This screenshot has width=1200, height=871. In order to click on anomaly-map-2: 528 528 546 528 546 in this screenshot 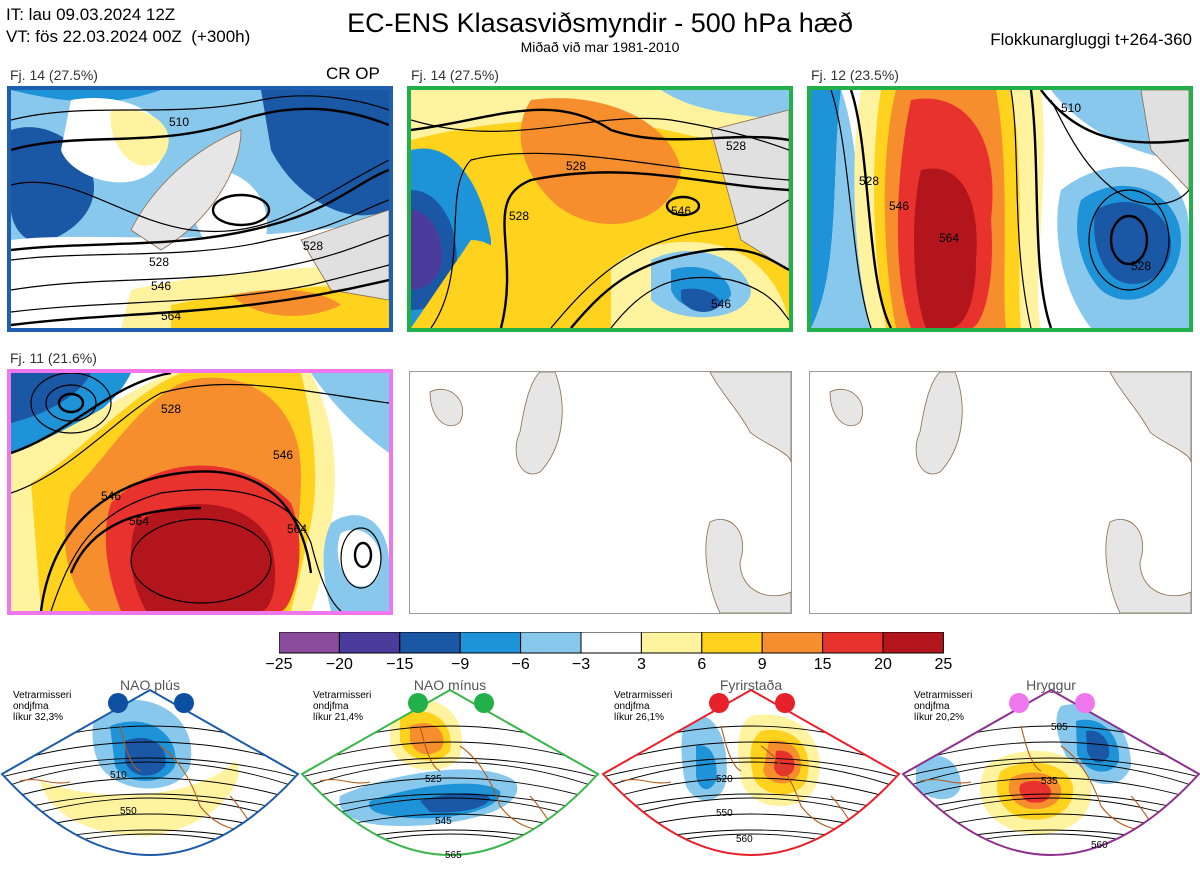, I will do `click(600, 209)`.